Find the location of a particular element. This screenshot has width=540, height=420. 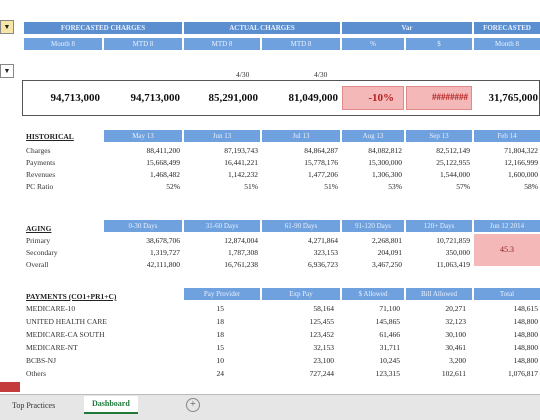

value-var-pct: -10% is located at coordinates (381, 98).